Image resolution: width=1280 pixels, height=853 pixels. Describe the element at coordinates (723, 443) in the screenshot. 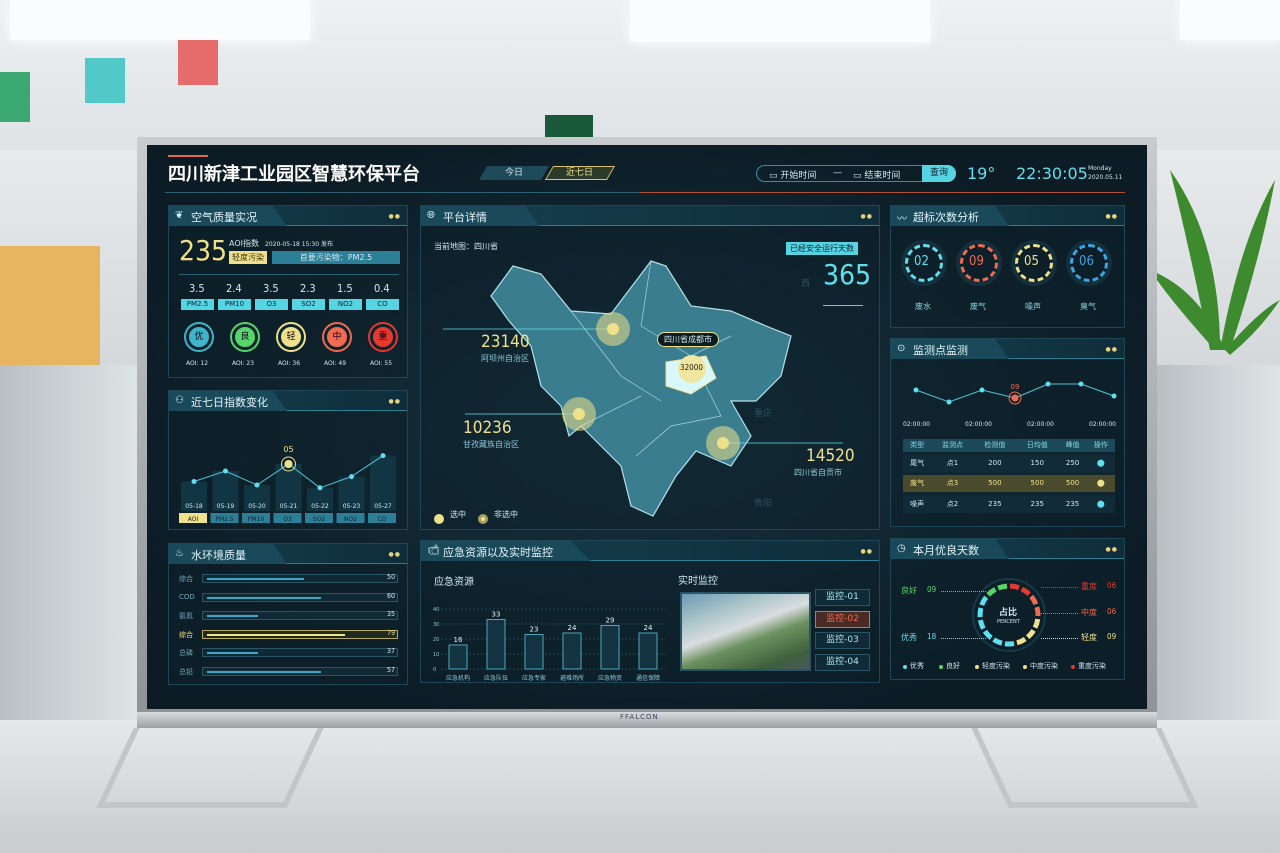

I see `map-marker-zigong` at that location.